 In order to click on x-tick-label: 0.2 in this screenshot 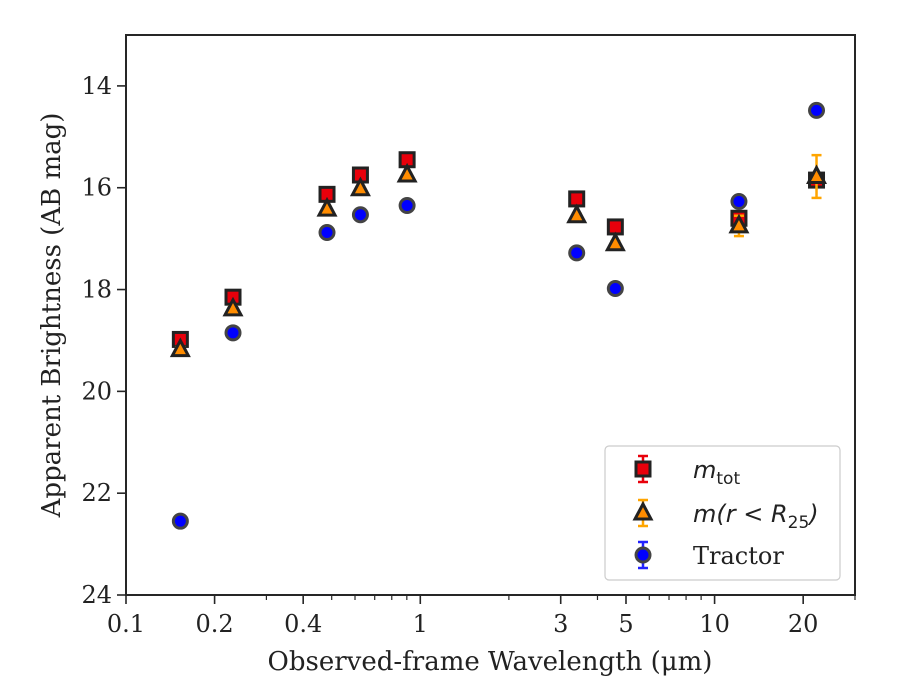, I will do `click(215, 624)`.